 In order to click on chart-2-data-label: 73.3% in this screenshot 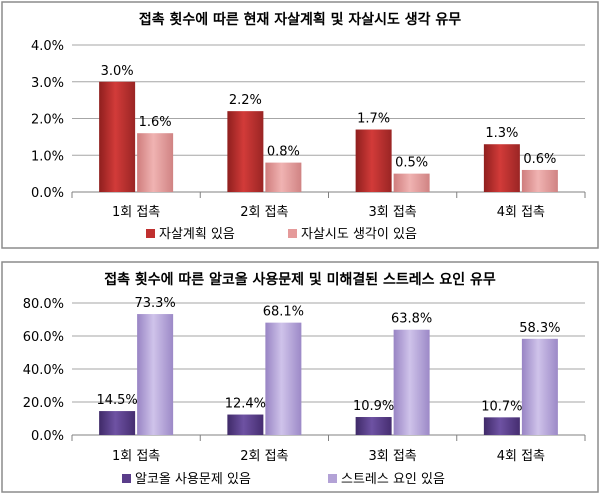, I will do `click(154, 303)`.